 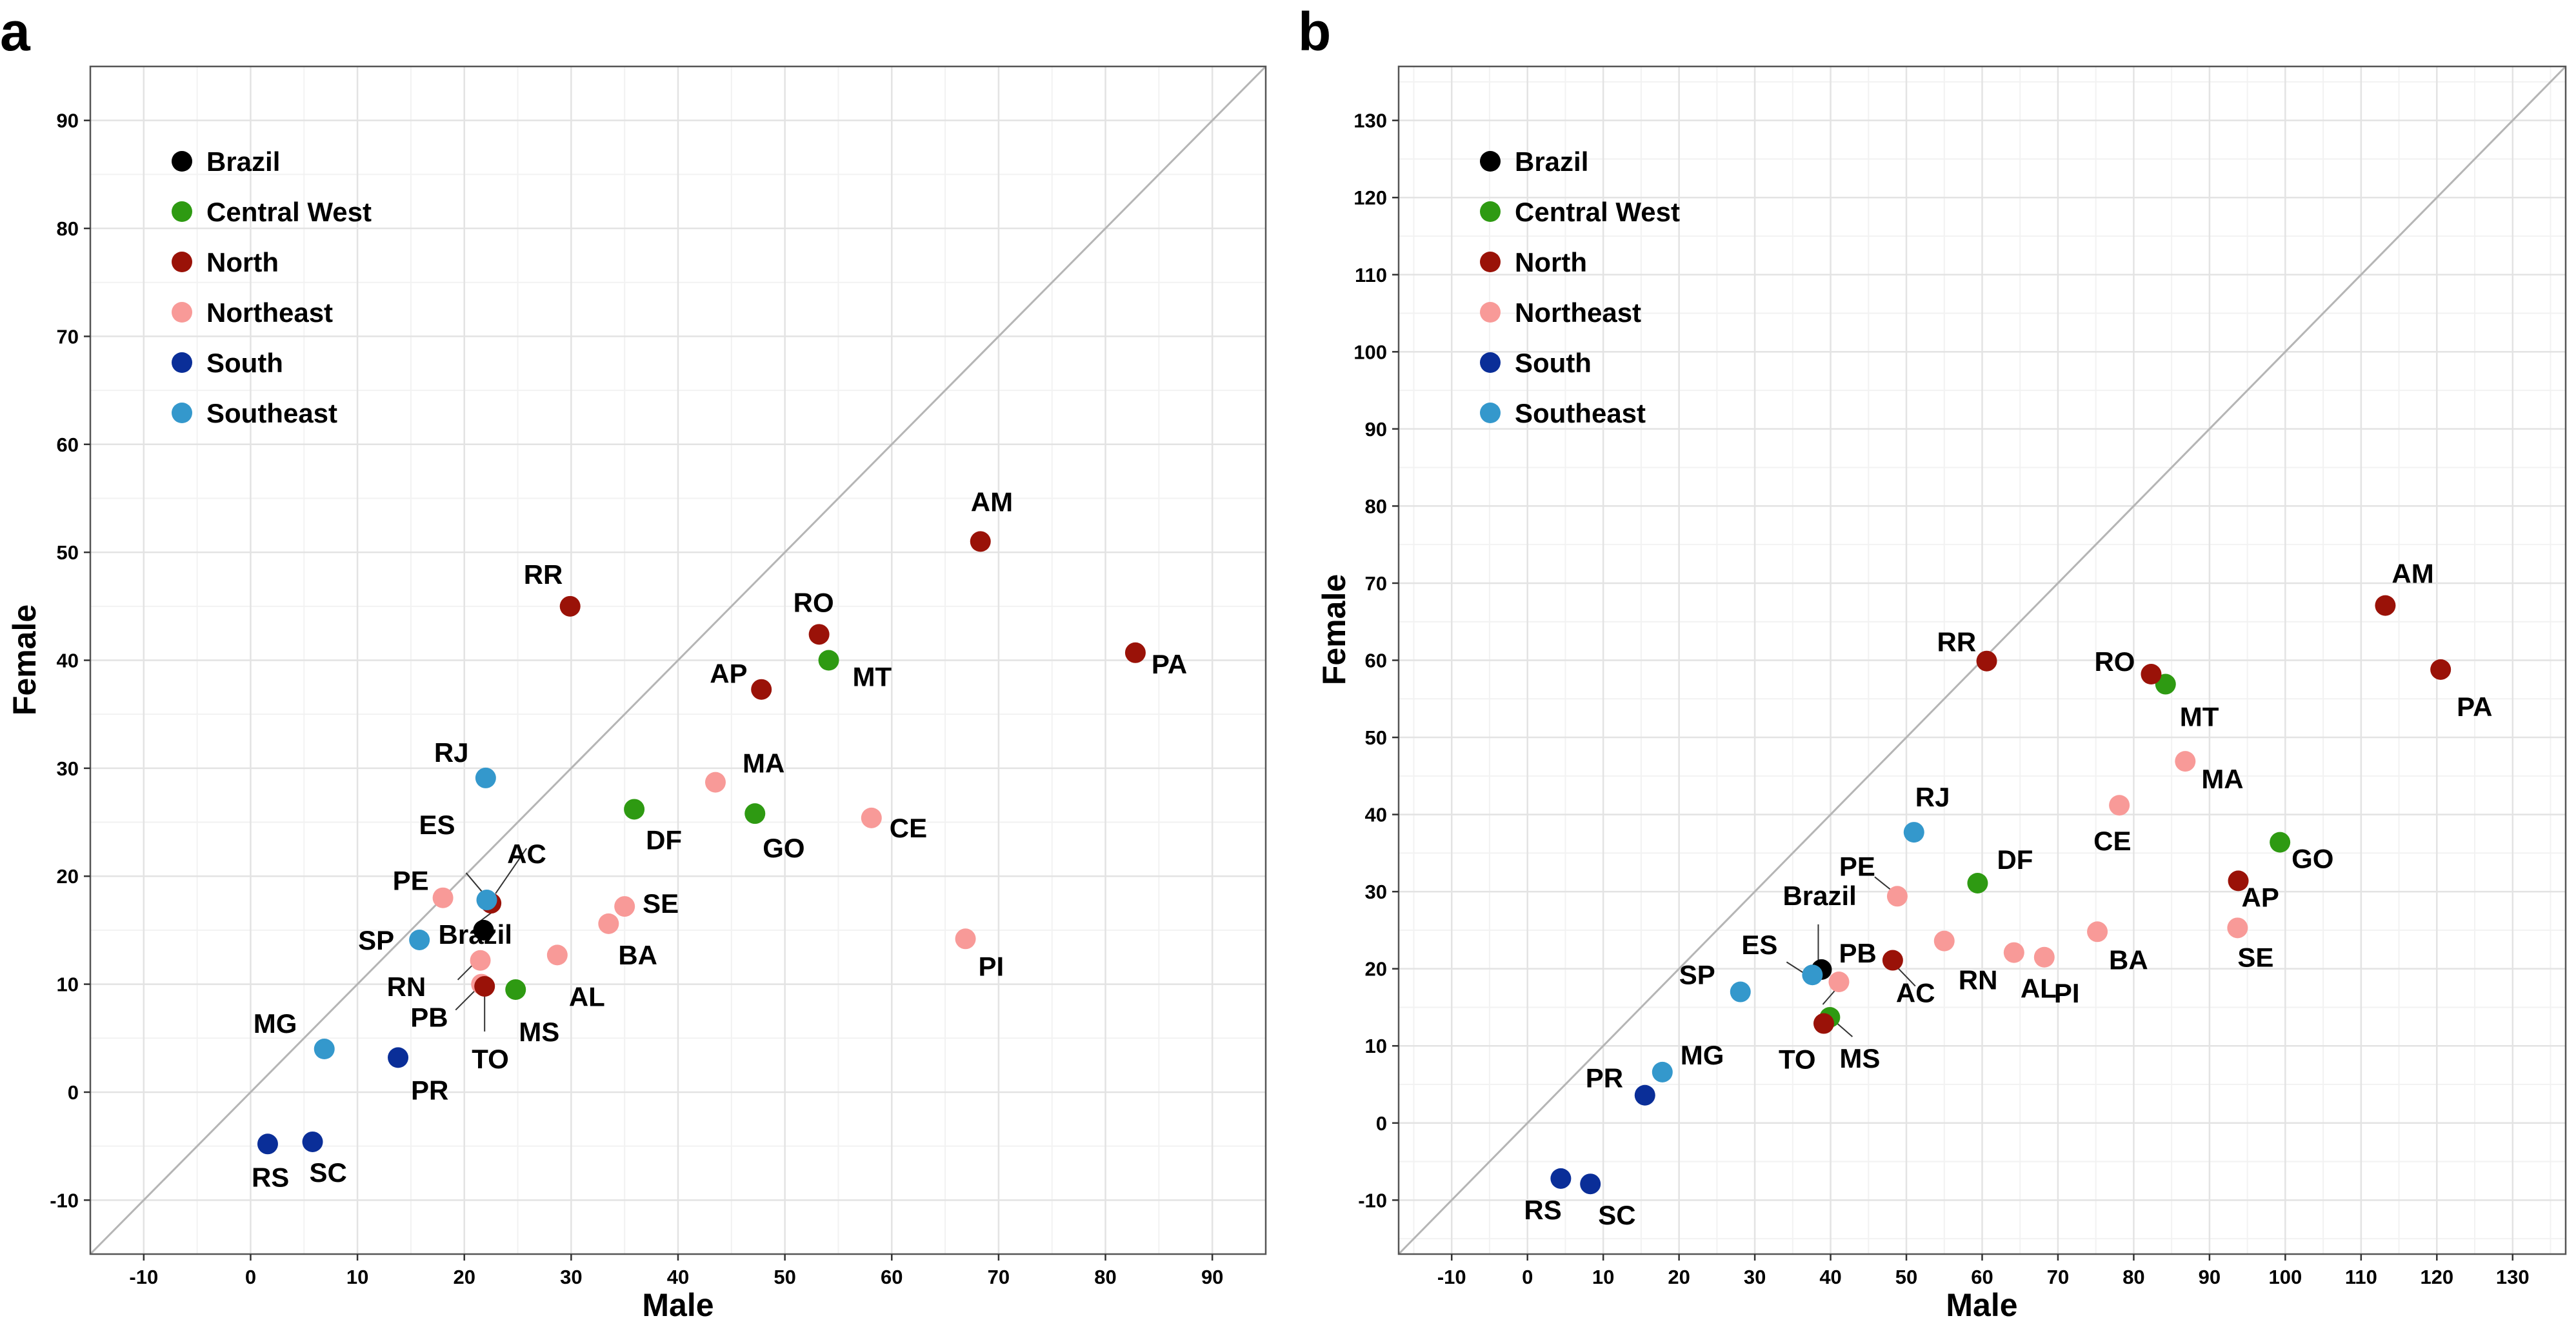 I want to click on point-label-pa: PA, so click(x=1169, y=664).